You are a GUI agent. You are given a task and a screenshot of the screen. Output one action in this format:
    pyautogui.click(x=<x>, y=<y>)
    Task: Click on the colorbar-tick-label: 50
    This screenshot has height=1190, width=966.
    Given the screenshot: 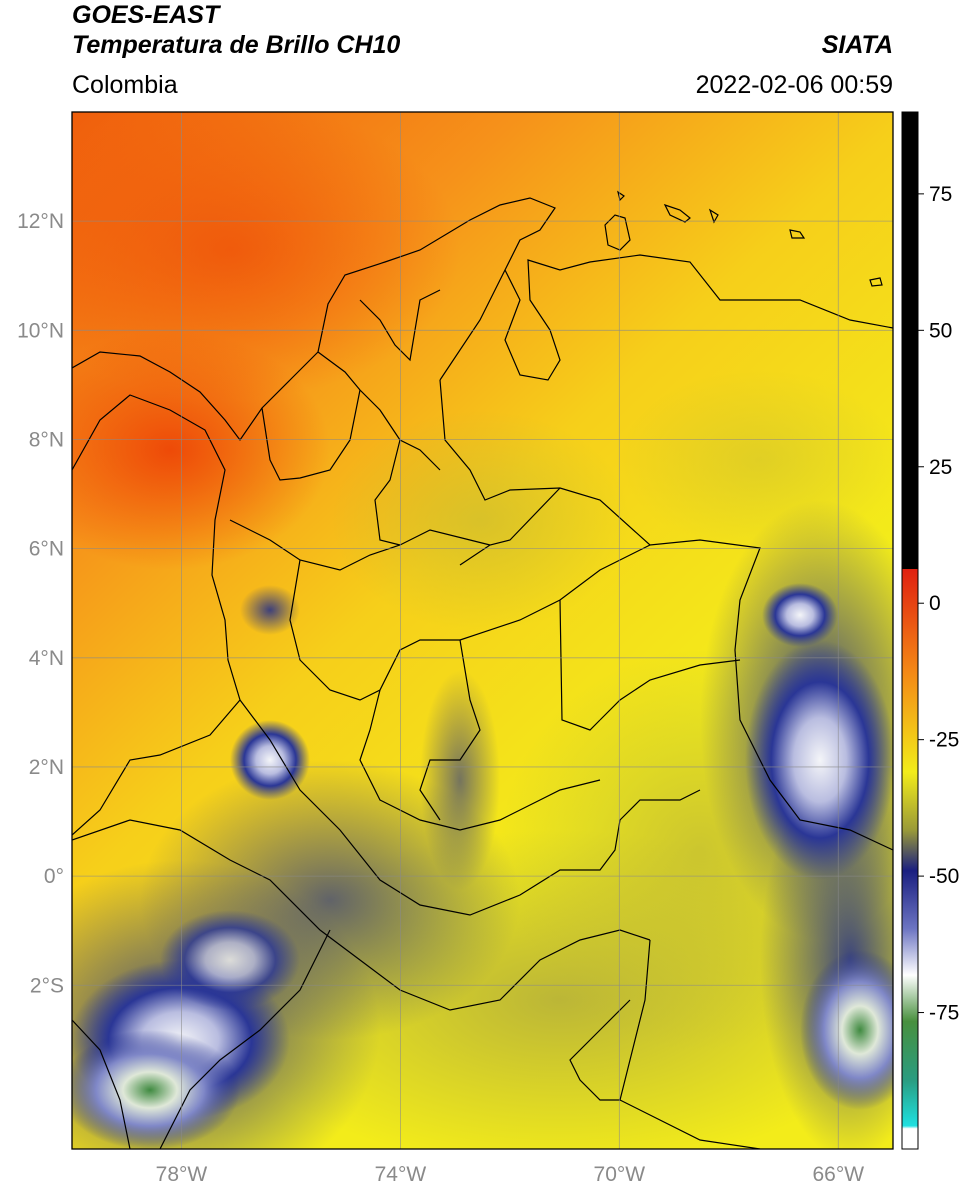 What is the action you would take?
    pyautogui.click(x=940, y=330)
    